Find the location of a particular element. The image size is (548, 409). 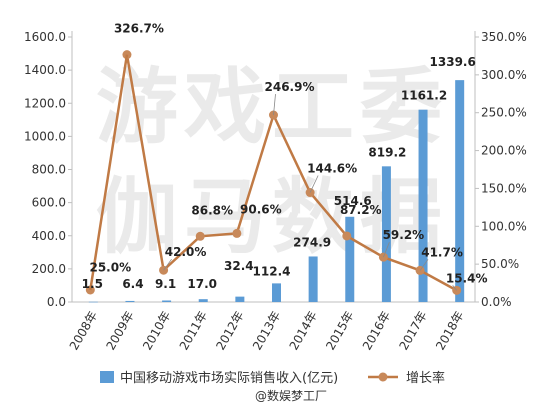

legend-bar-label: 中国移动游戏市场实际销售收入(亿元) is located at coordinates (229, 378).